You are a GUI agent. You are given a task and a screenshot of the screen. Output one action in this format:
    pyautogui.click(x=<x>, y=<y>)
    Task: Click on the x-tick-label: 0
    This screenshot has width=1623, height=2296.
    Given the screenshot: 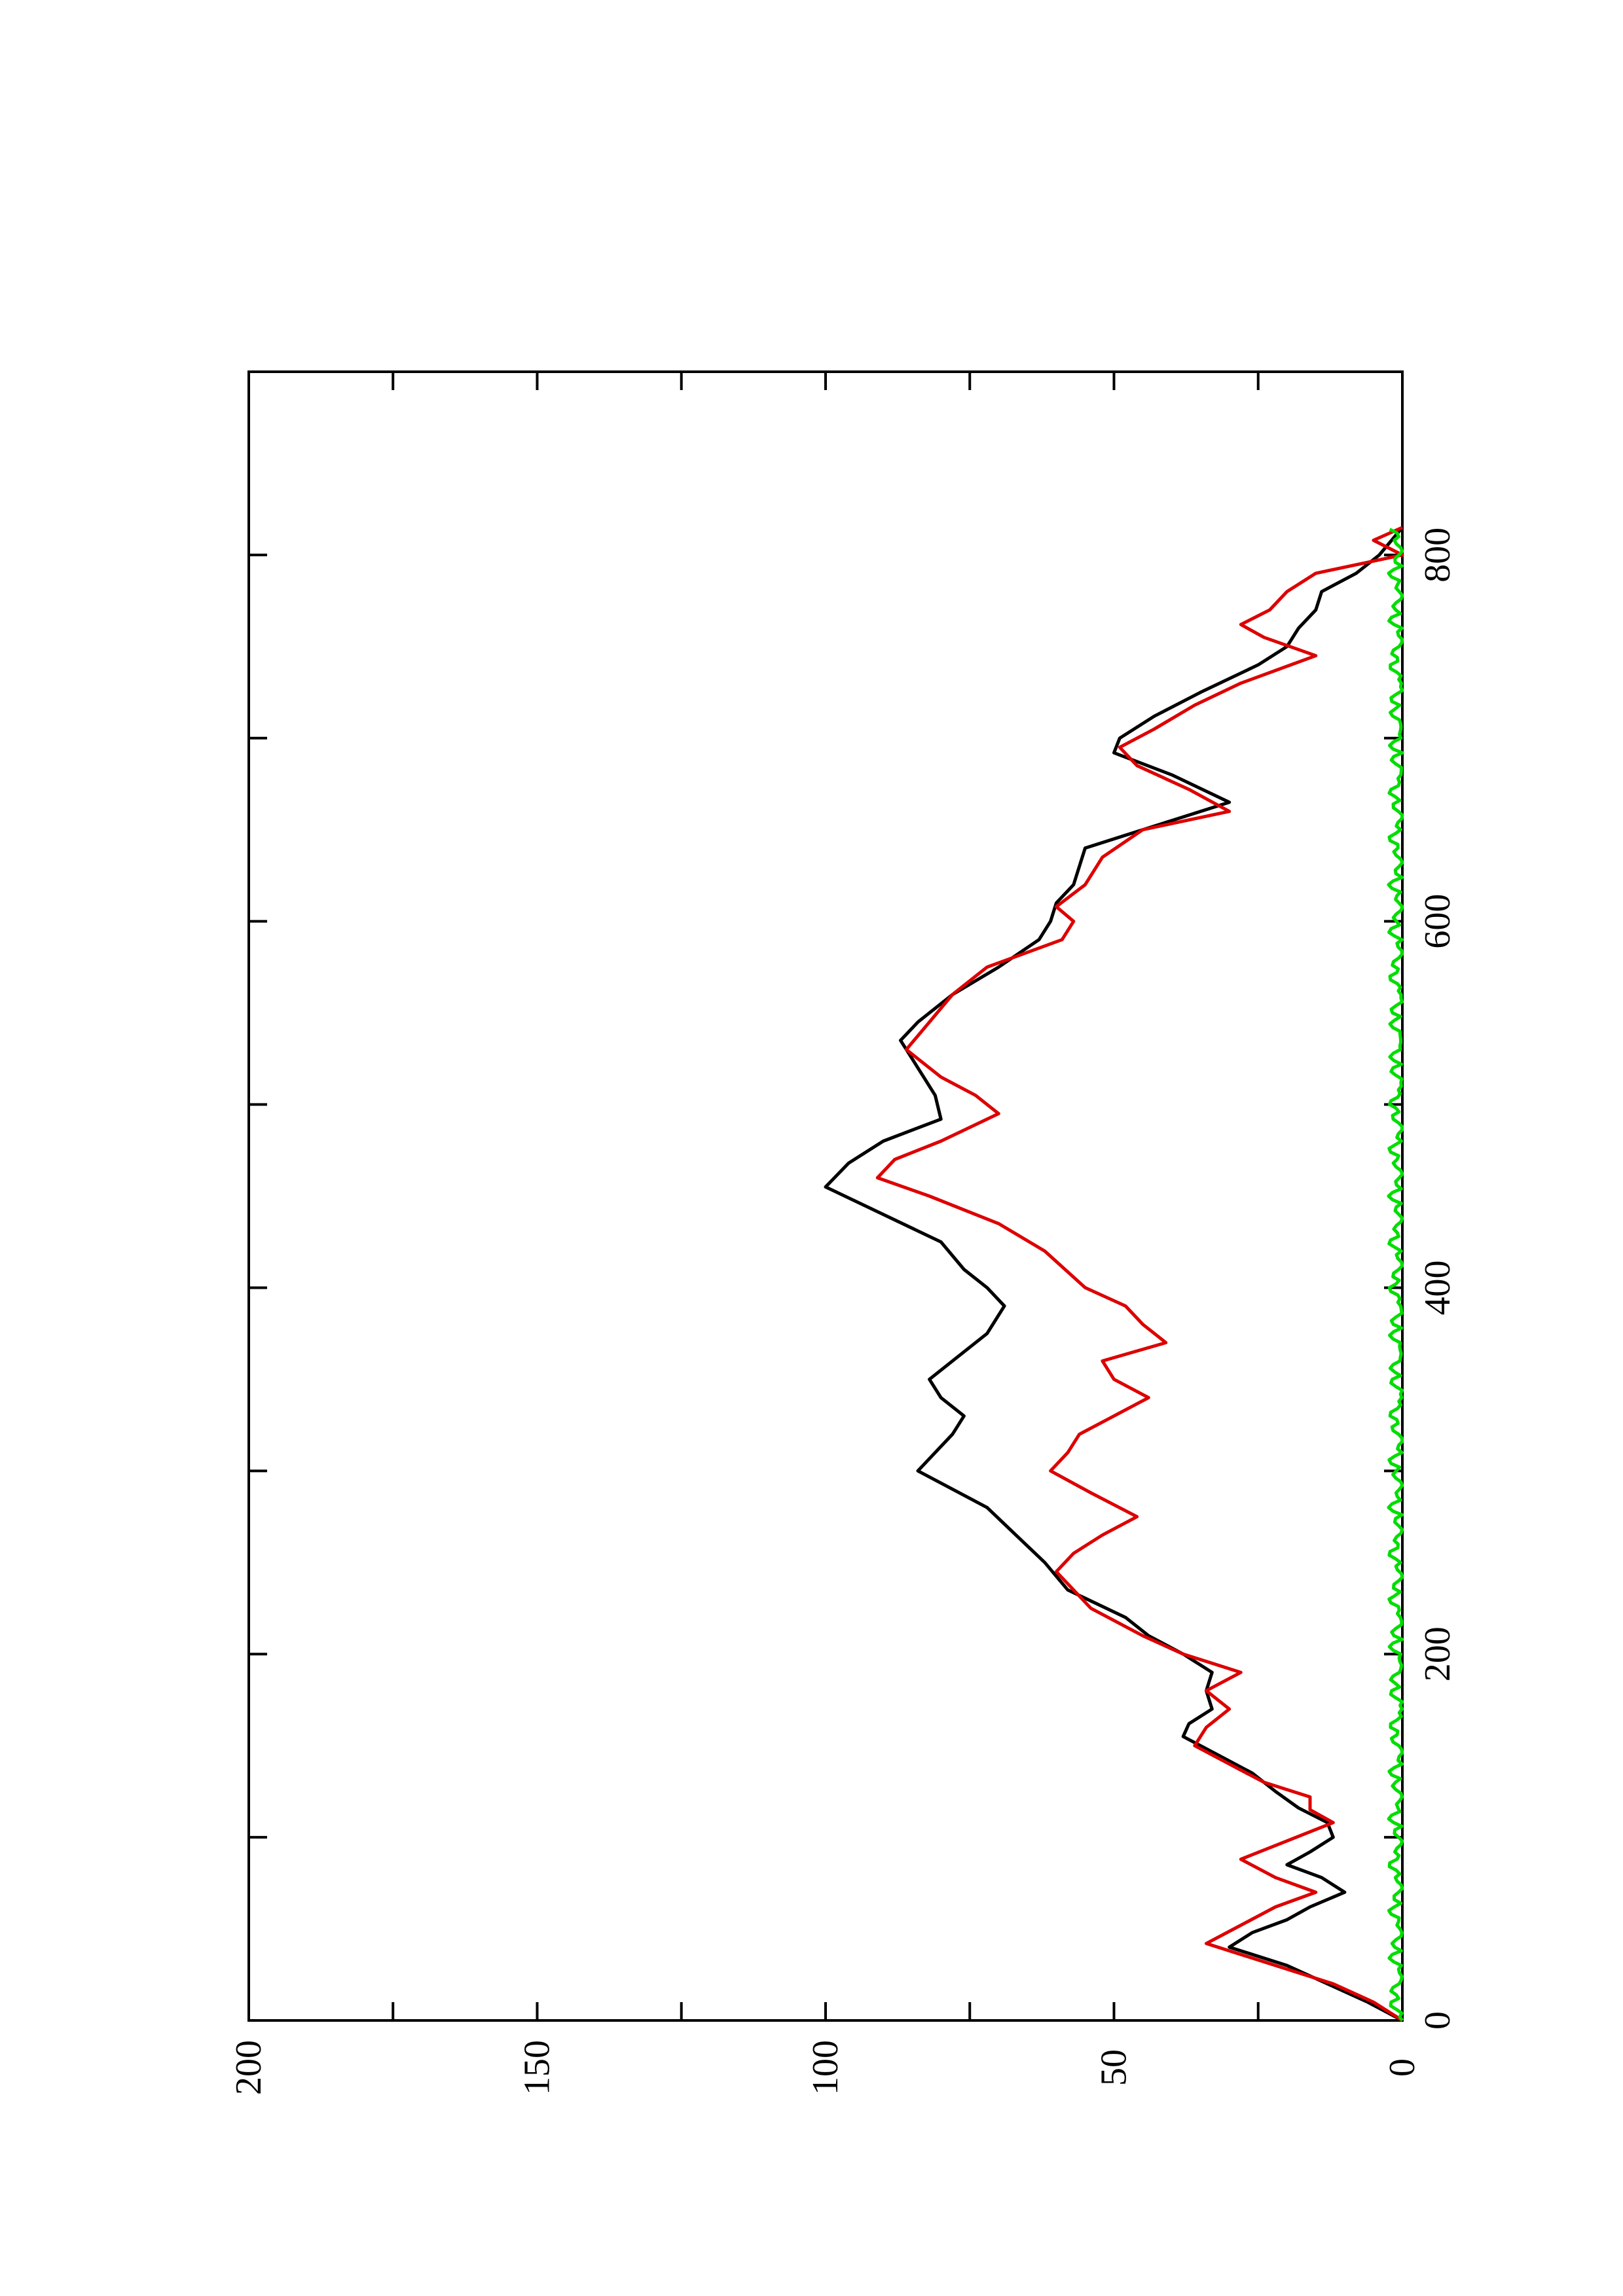 What is the action you would take?
    pyautogui.click(x=1437, y=2020)
    